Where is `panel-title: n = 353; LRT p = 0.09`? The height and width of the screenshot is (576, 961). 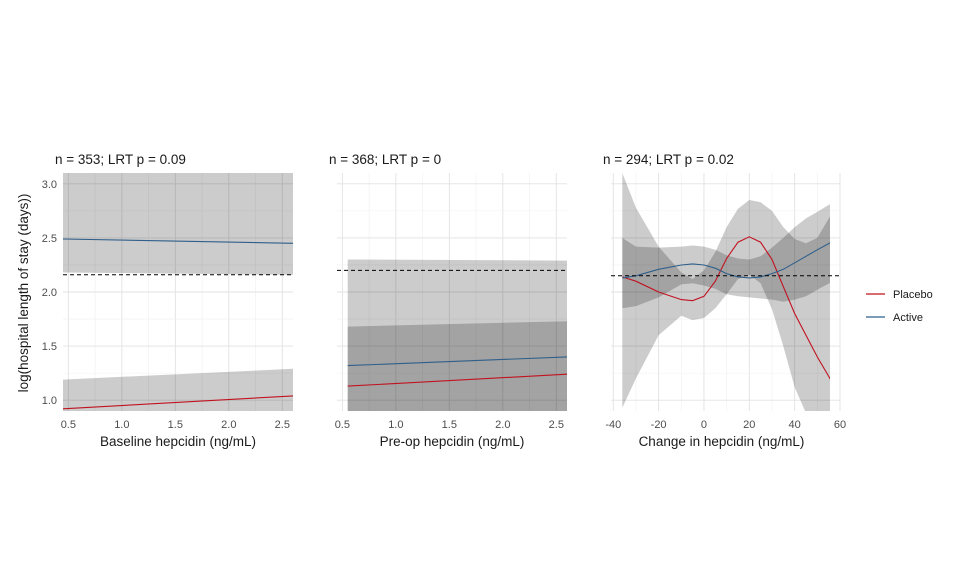 panel-title: n = 353; LRT p = 0.09 is located at coordinates (120, 159).